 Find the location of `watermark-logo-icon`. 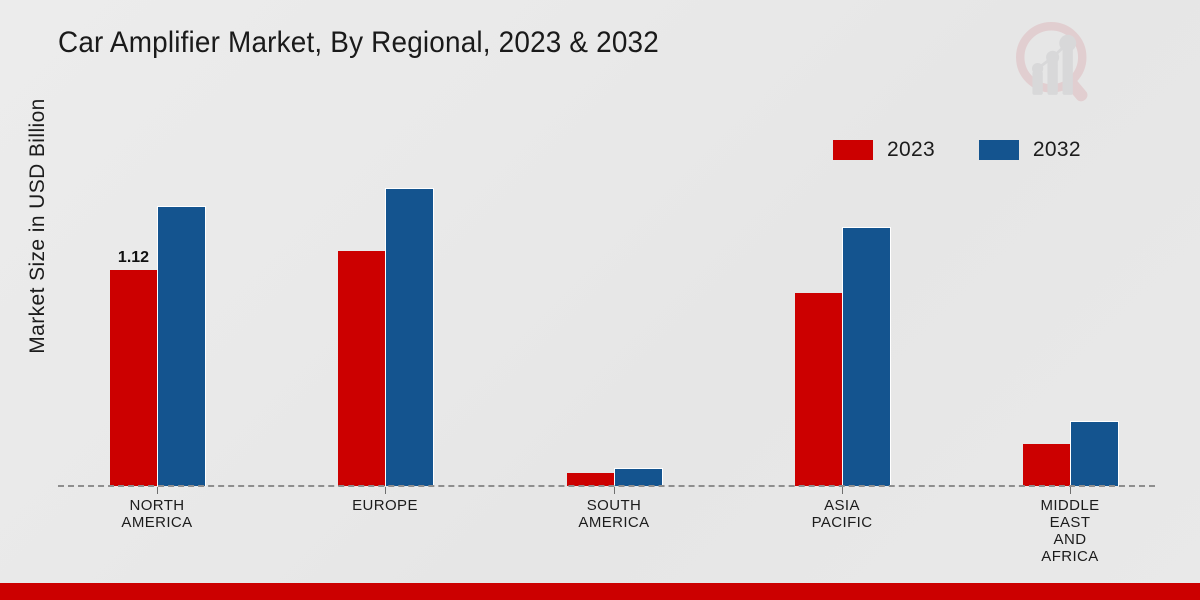

watermark-logo-icon is located at coordinates (1055, 62).